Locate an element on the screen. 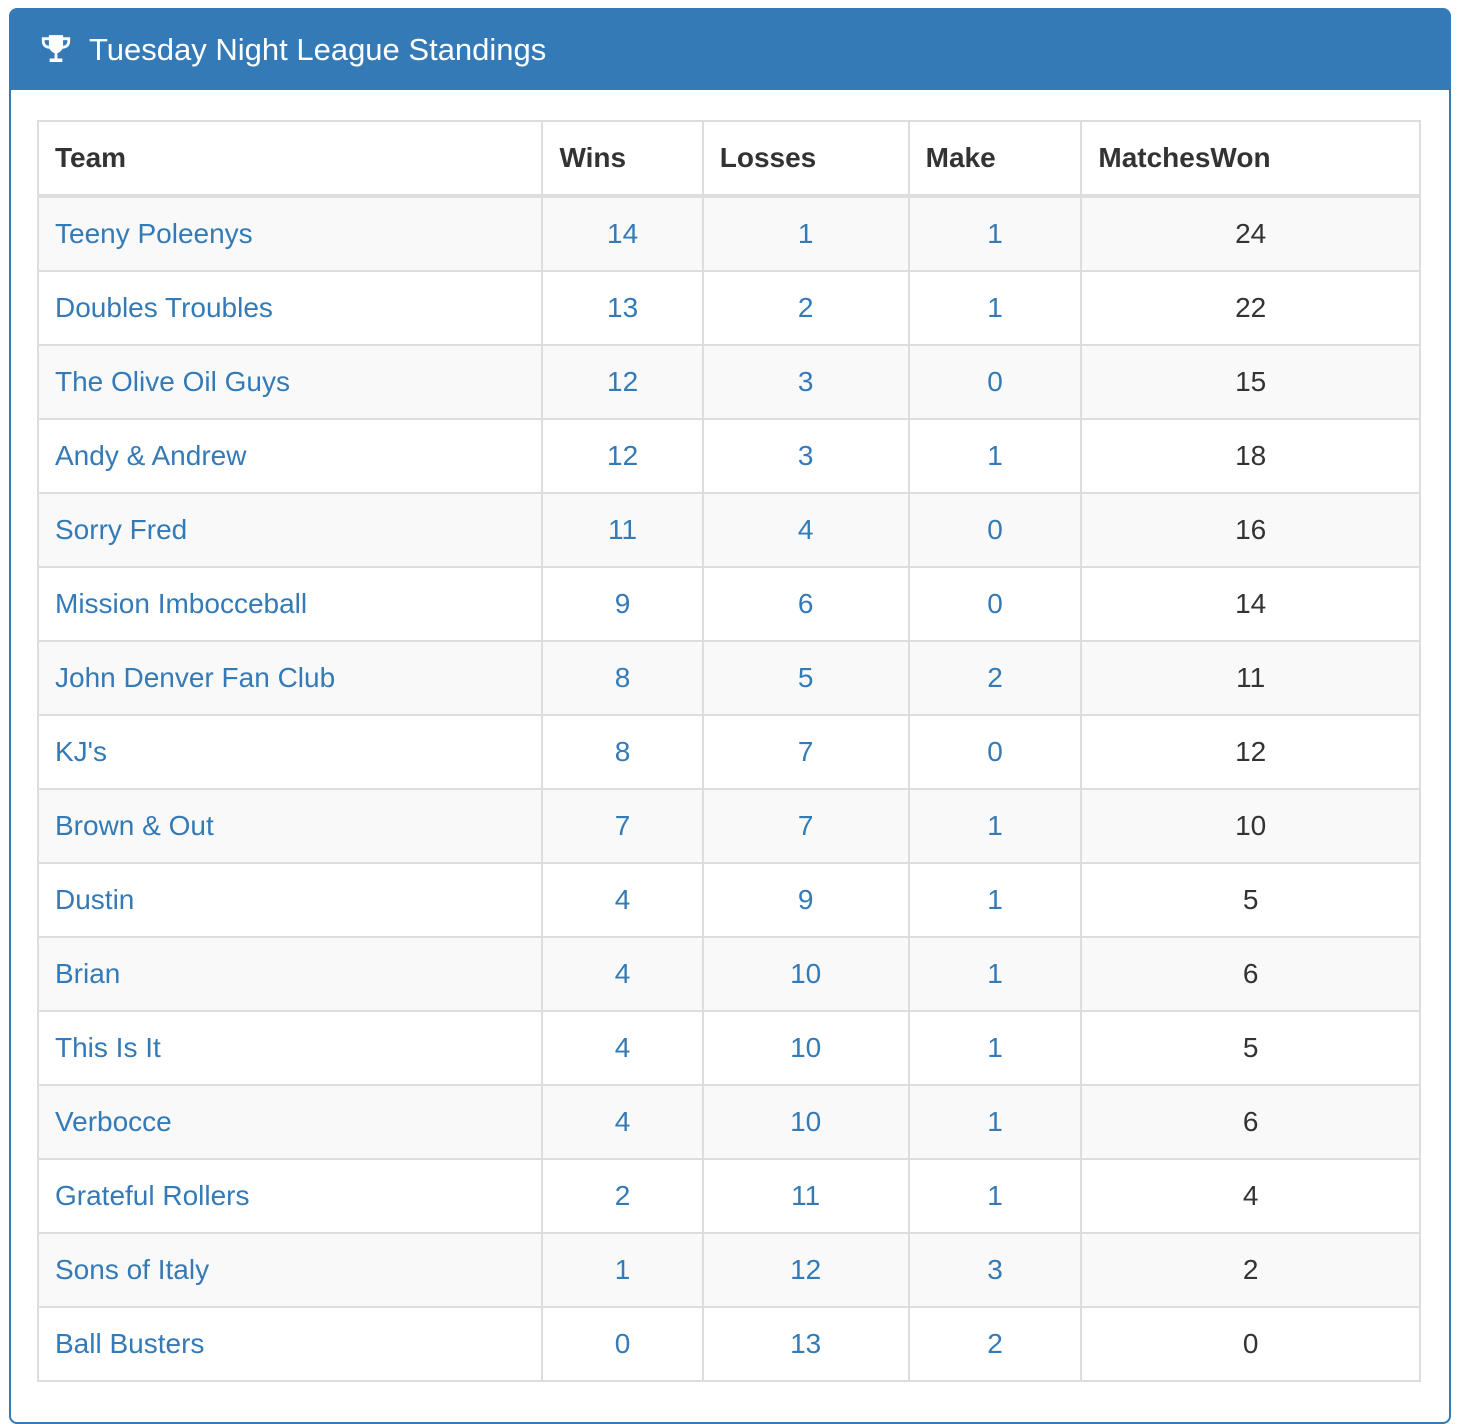 Image resolution: width=1460 pixels, height=1424 pixels. make-link: 3 is located at coordinates (995, 1269).